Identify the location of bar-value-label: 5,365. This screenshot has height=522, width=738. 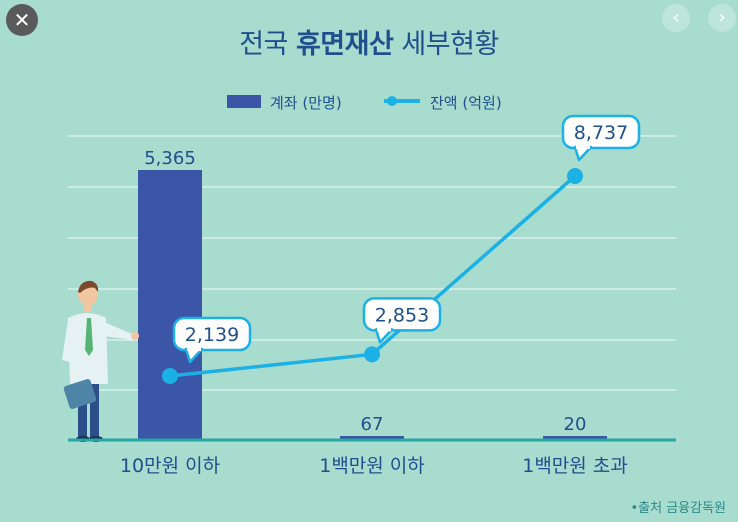
(170, 158).